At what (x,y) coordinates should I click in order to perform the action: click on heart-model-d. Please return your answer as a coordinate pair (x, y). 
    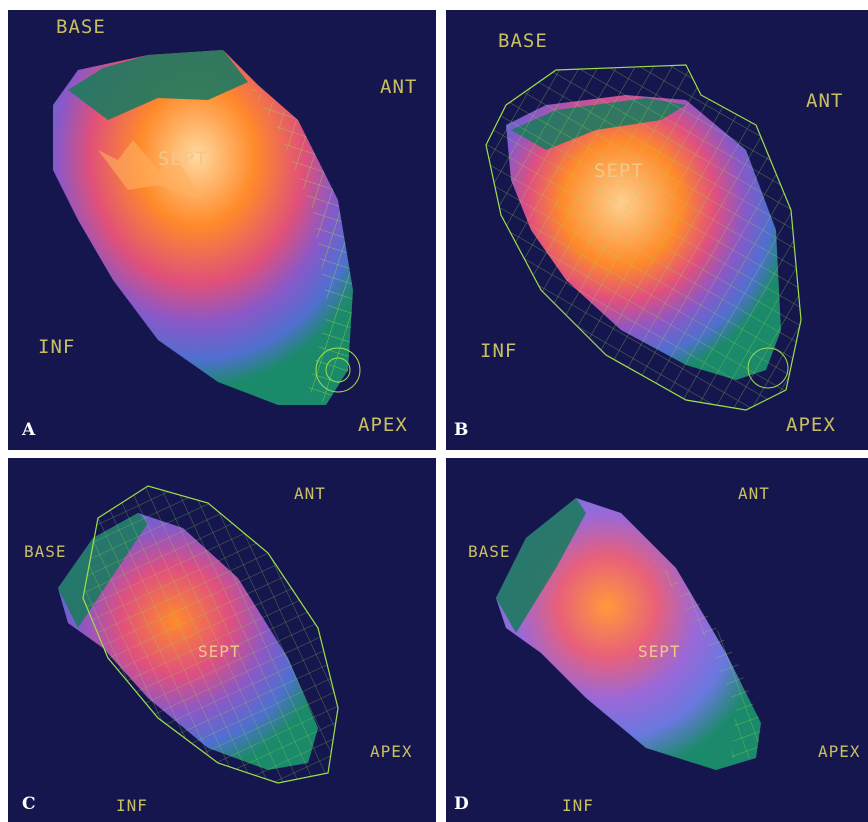
    Looking at the image, I should click on (628, 634).